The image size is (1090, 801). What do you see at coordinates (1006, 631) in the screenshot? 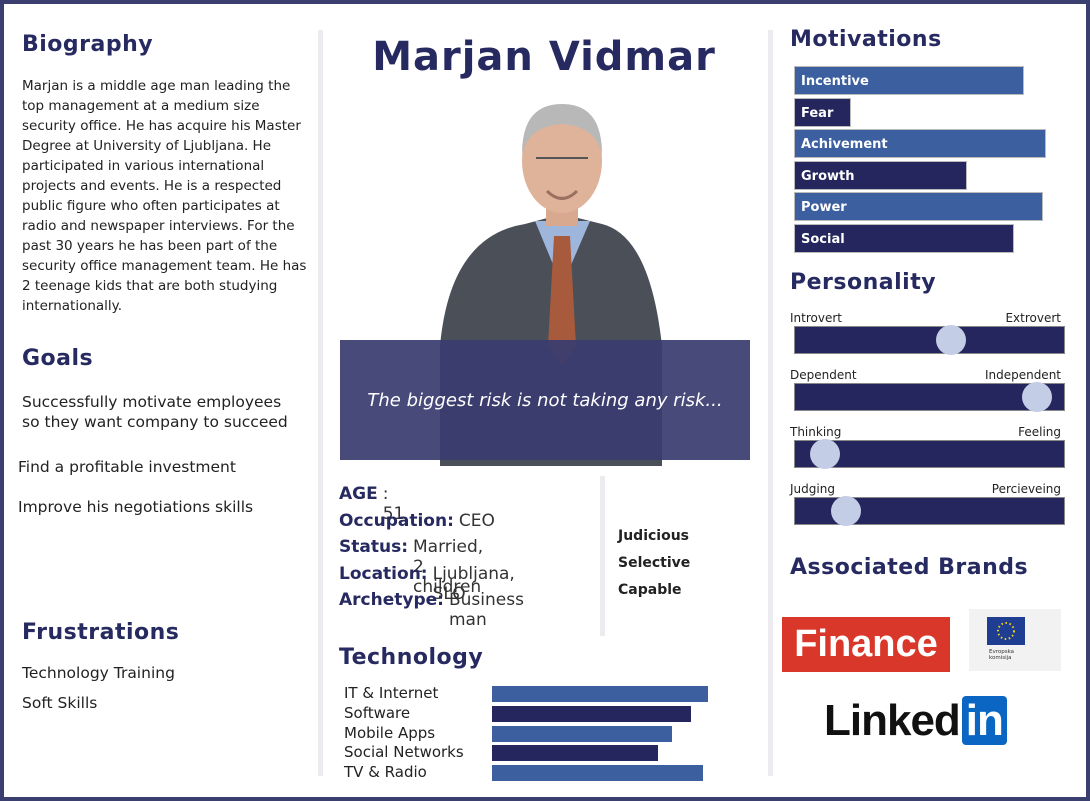
I see `eu-flag` at bounding box center [1006, 631].